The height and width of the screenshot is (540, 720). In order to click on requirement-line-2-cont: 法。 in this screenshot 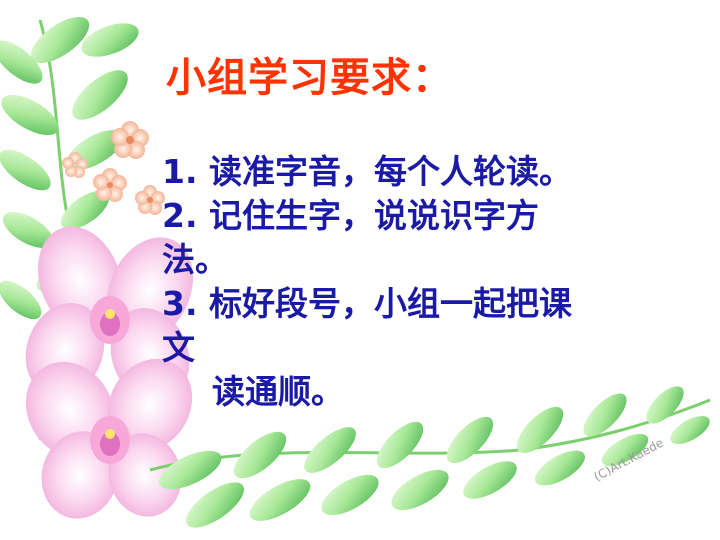, I will do `click(195, 259)`.